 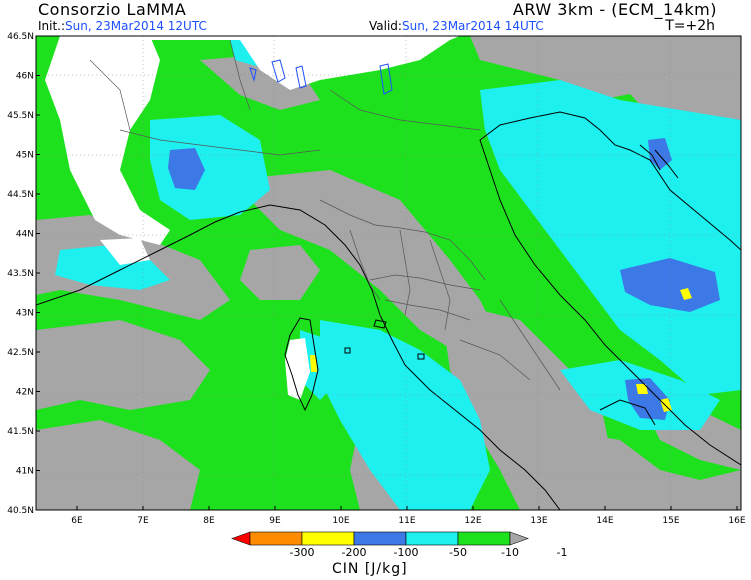 I want to click on lon-tick-label: 8E, so click(x=209, y=521).